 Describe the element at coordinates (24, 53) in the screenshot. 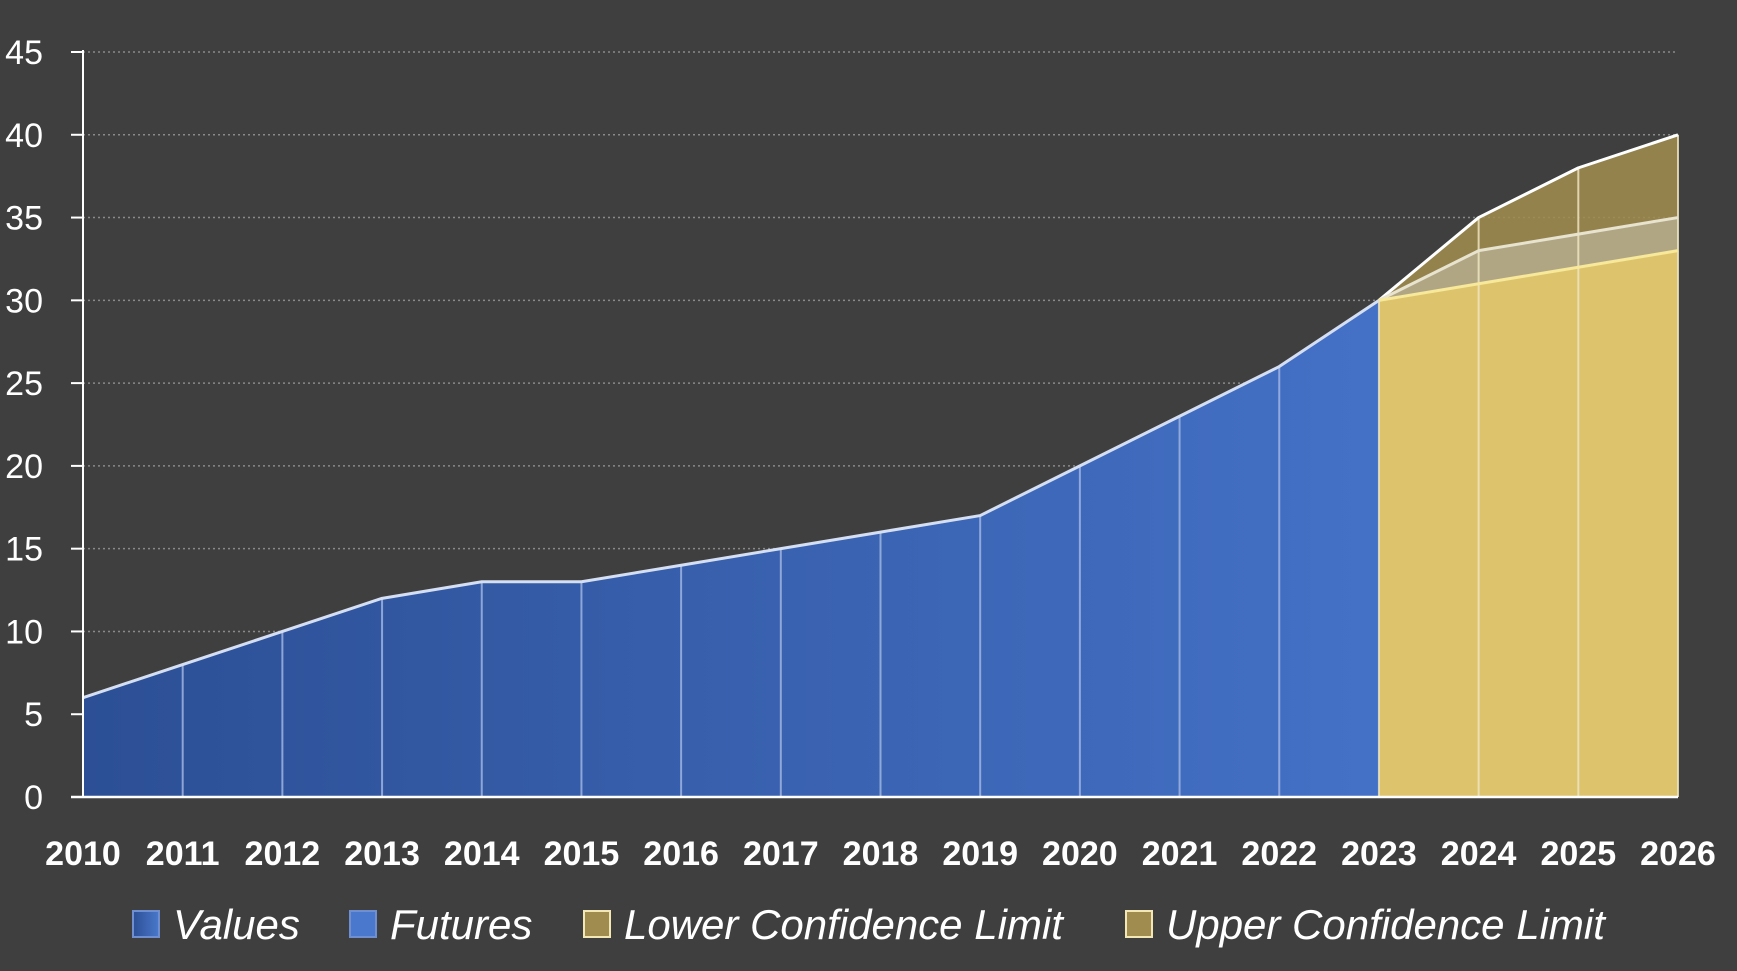

I see `y-tick-label: 45` at that location.